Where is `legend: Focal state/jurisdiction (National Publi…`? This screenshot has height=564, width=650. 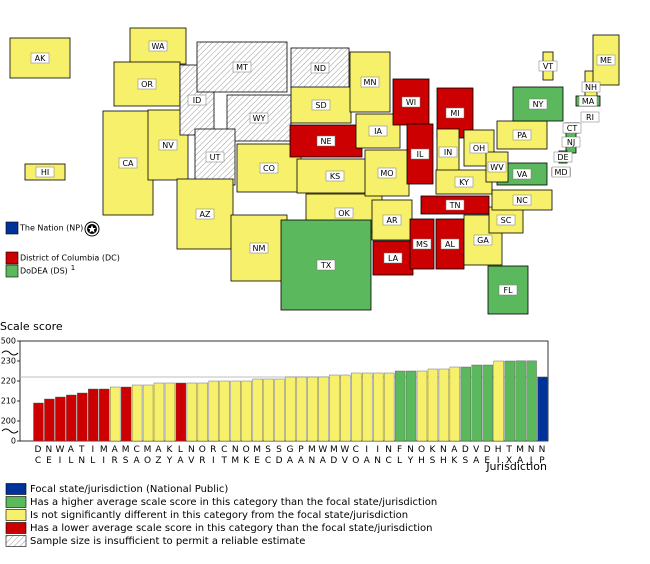
legend: Focal state/jurisdiction (National Publi… is located at coordinates (221, 515).